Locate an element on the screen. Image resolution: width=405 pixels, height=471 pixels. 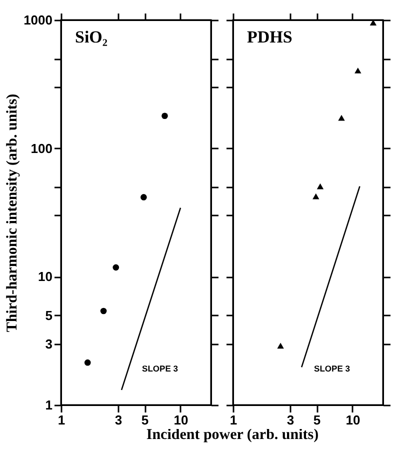
y-axis-title: Third-harmonic intensity (arb. units) is located at coordinates (12, 213).